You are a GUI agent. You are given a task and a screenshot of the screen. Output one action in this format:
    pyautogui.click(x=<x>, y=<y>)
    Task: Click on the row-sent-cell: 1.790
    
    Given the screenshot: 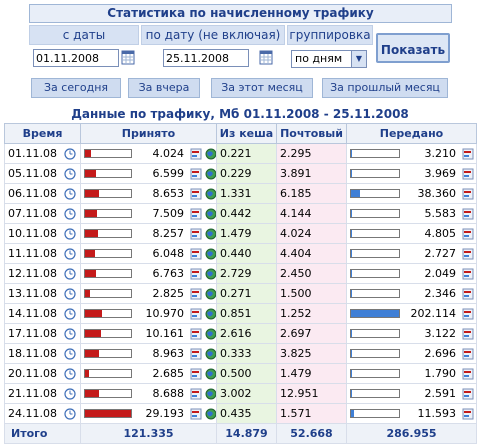 What is the action you would take?
    pyautogui.click(x=411, y=373)
    